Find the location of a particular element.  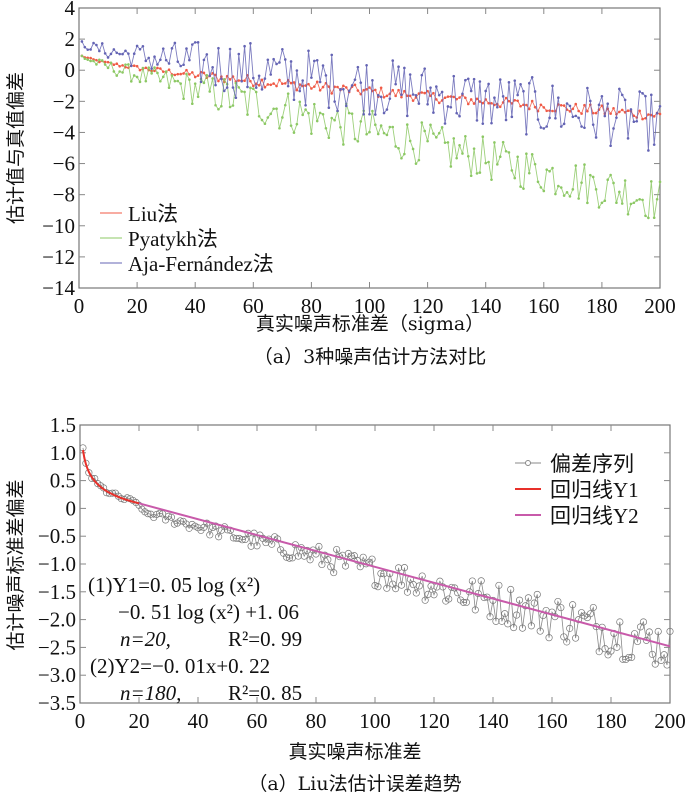

regression-line-y1 is located at coordinates (110, 477).